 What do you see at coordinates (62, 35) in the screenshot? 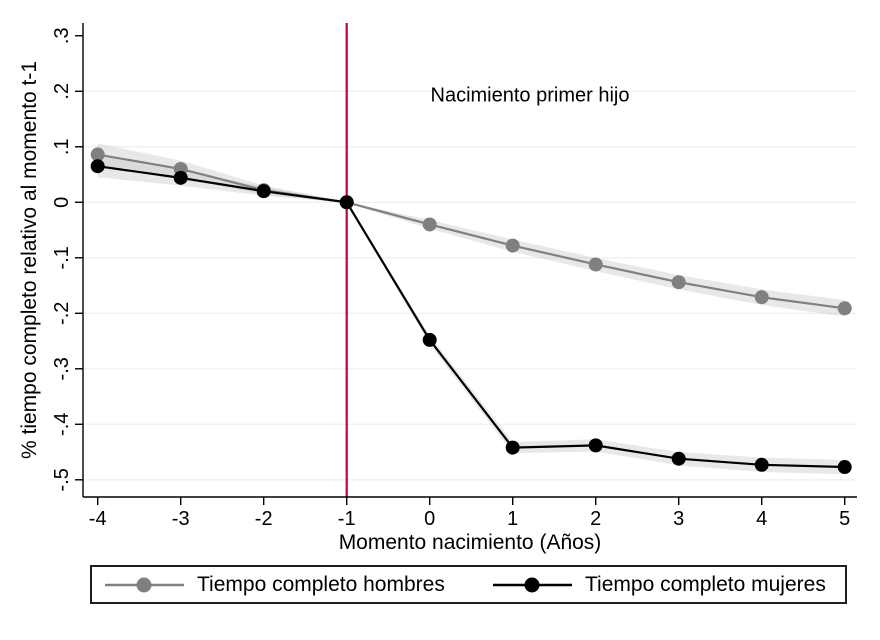
I see `y-tick-label: .3` at bounding box center [62, 35].